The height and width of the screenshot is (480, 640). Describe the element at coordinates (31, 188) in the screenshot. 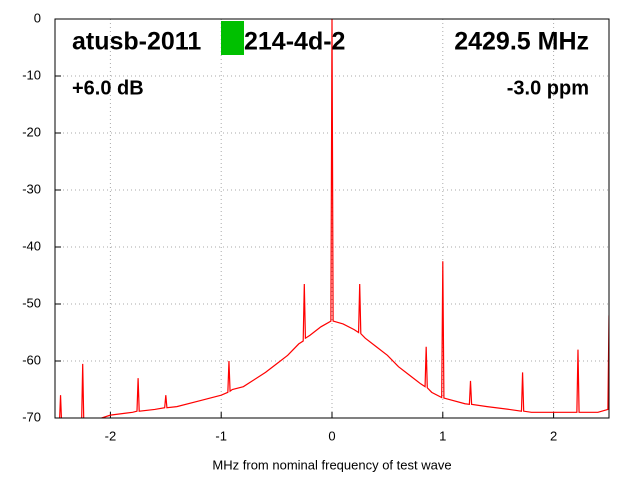

I see `y-tick-label: -30` at that location.